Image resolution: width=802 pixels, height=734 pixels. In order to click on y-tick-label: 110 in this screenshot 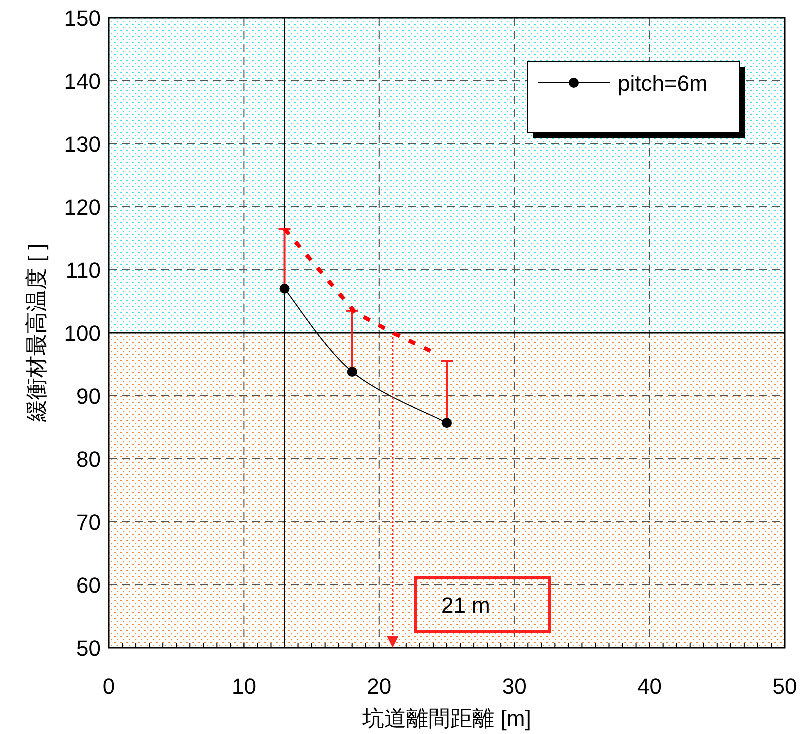, I will do `click(83, 270)`.